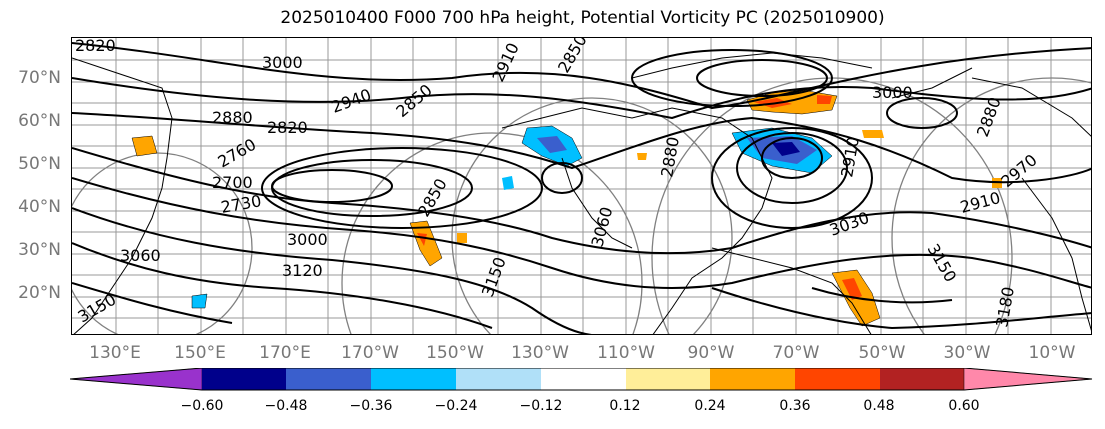 The height and width of the screenshot is (429, 1105). I want to click on colorbar-tick-label: 0.48, so click(879, 406).